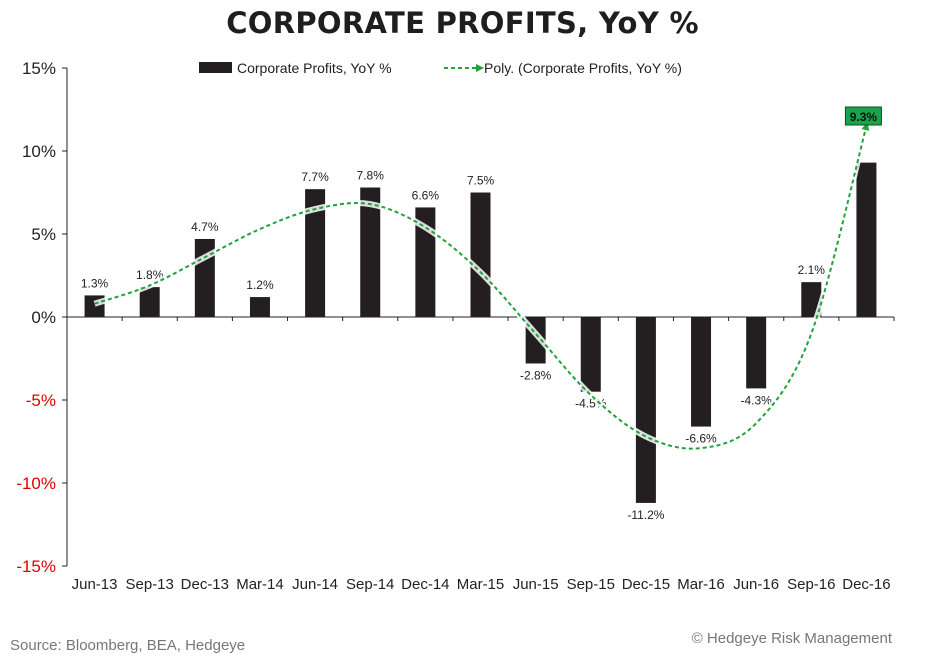 The image size is (925, 660). I want to click on legend-label-bars: Corporate Profits, YoY %, so click(314, 68).